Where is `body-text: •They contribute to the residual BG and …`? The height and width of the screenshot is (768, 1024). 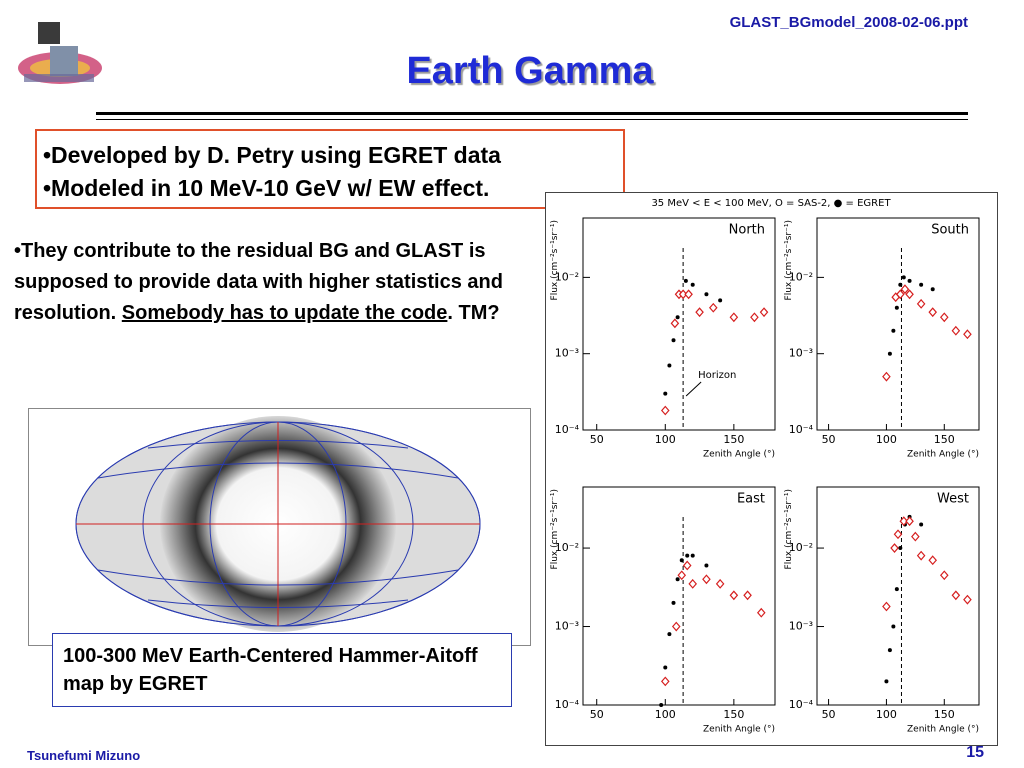
body-text: •They contribute to the residual BG and … is located at coordinates (281, 282).